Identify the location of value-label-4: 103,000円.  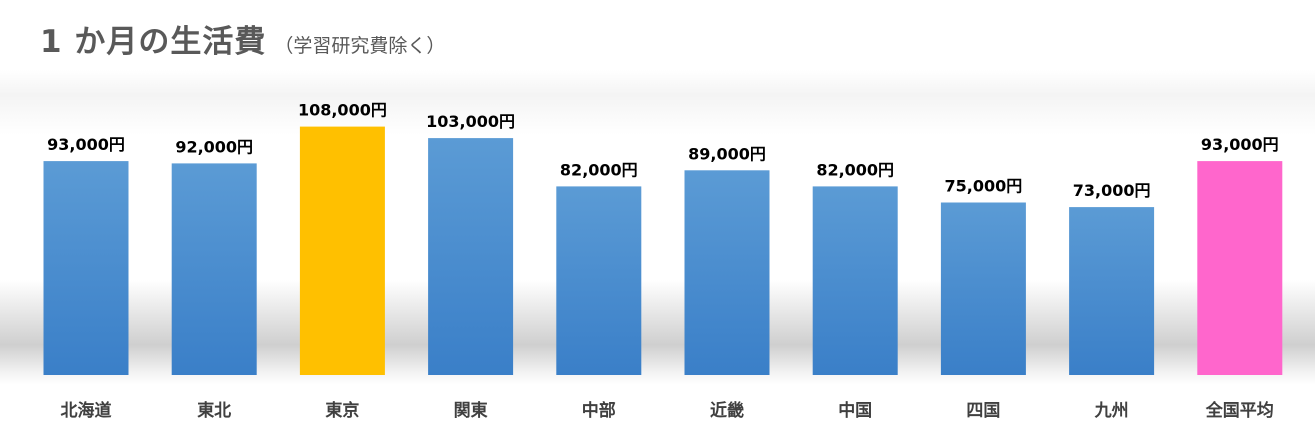
(470, 121).